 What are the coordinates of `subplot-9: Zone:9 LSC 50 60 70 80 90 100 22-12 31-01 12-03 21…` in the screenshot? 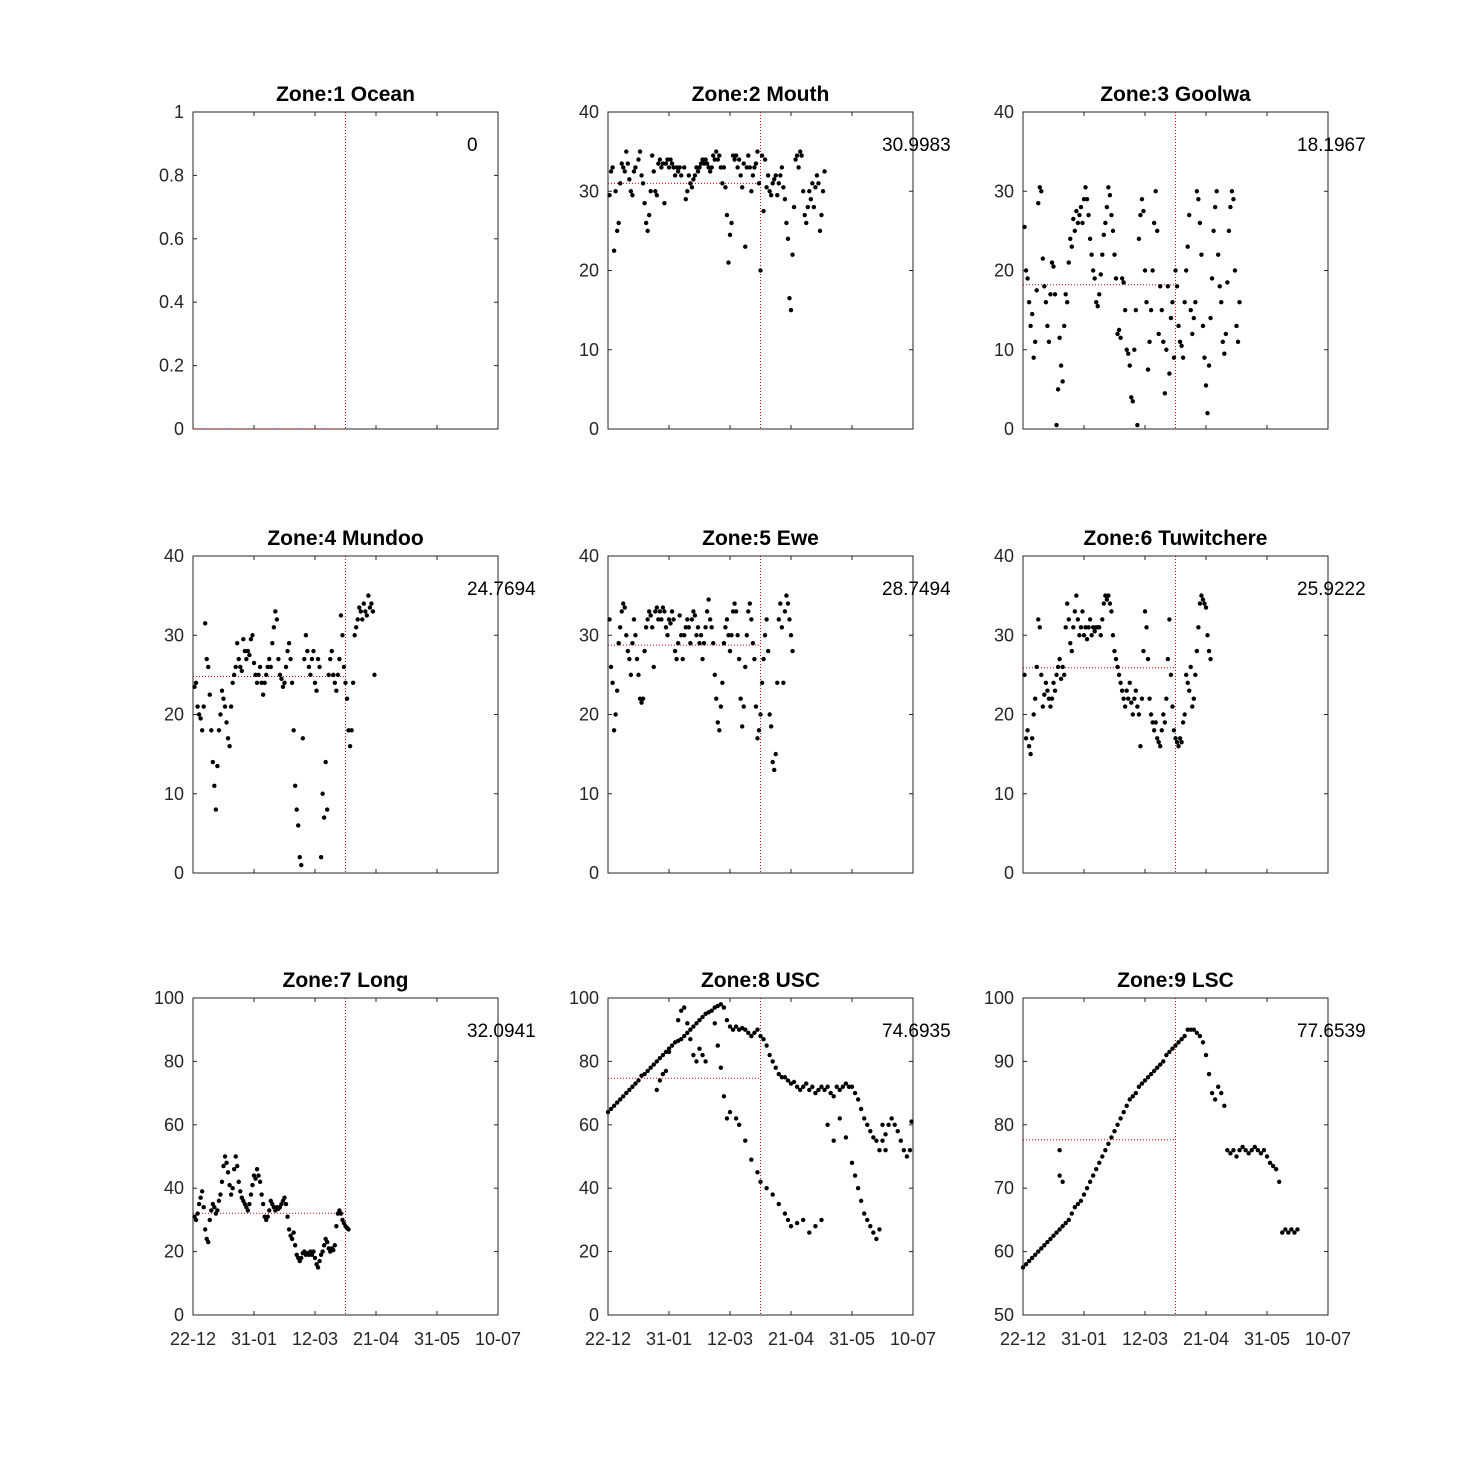 It's located at (1175, 1159).